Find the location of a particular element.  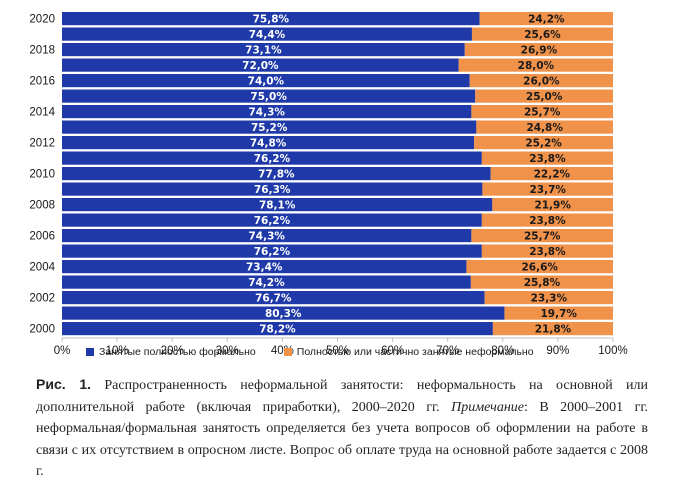

data-label-formal-2000: 78,2% is located at coordinates (277, 330).